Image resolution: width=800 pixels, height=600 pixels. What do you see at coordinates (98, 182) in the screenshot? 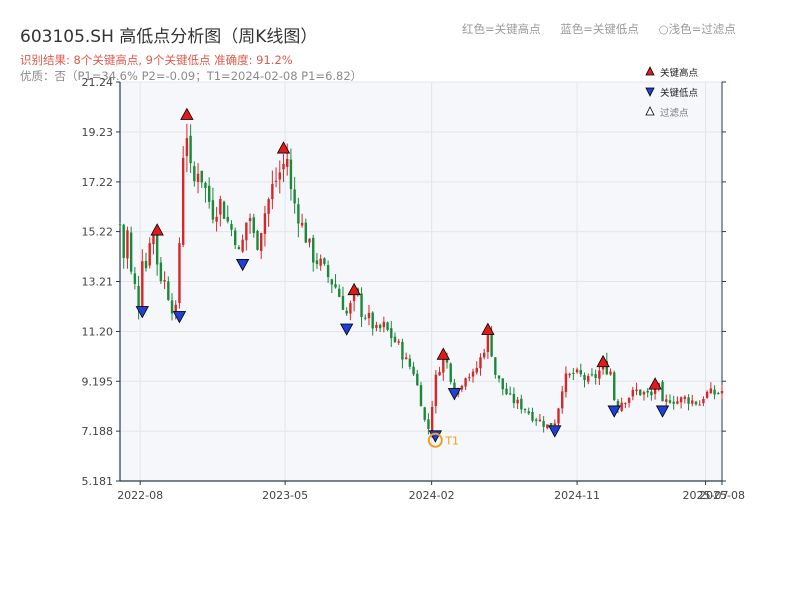
I see `y-tick-label: 17.22` at bounding box center [98, 182].